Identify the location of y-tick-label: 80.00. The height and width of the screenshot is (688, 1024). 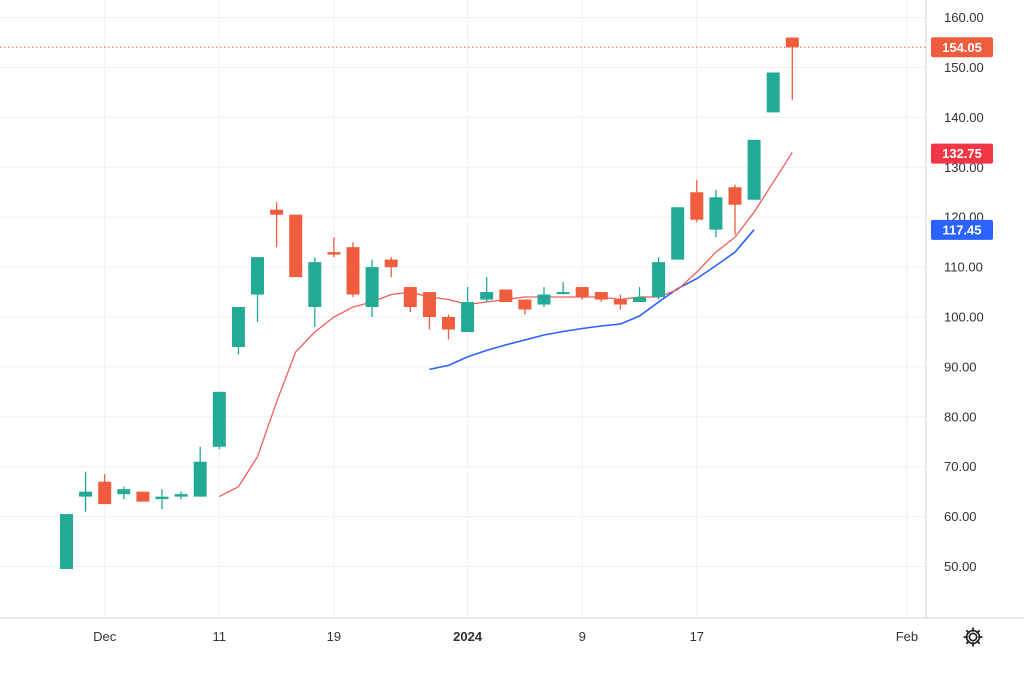
(960, 416).